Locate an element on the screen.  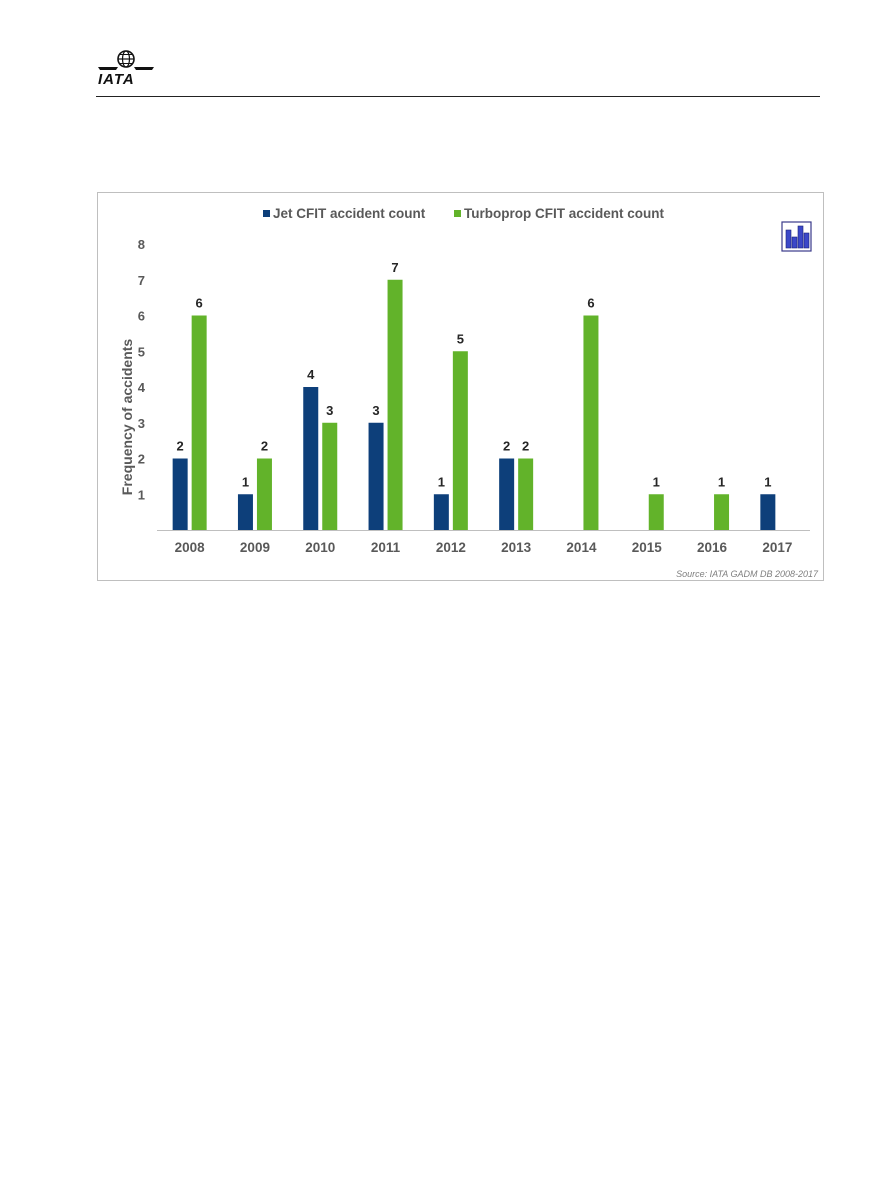
bar-turboprop-2009 is located at coordinates (264, 494).